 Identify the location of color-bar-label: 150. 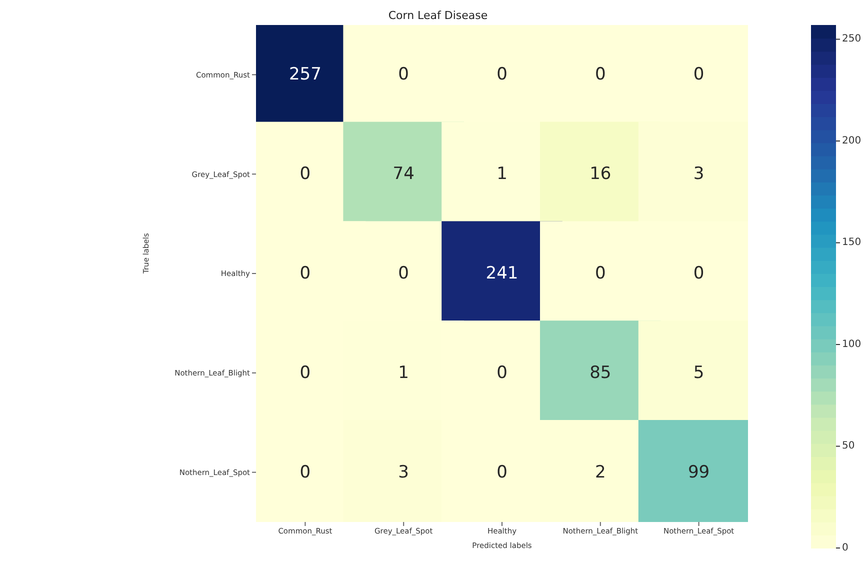
(852, 242).